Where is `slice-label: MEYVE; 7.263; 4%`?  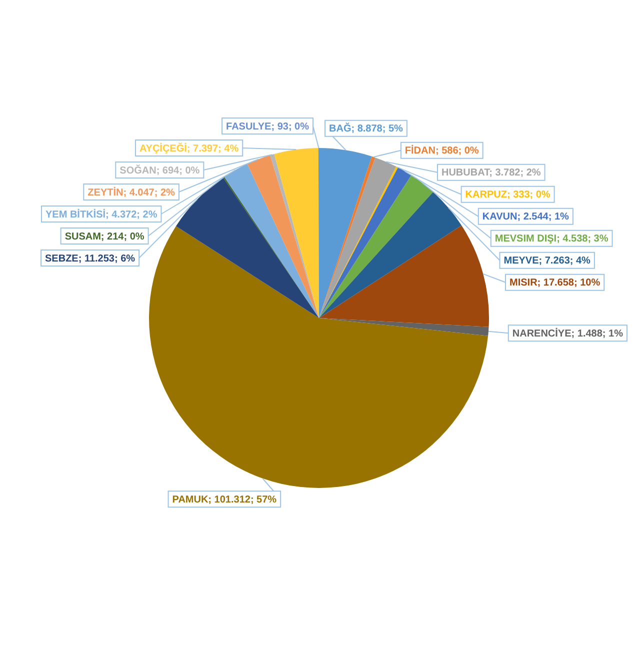 slice-label: MEYVE; 7.263; 4% is located at coordinates (547, 261).